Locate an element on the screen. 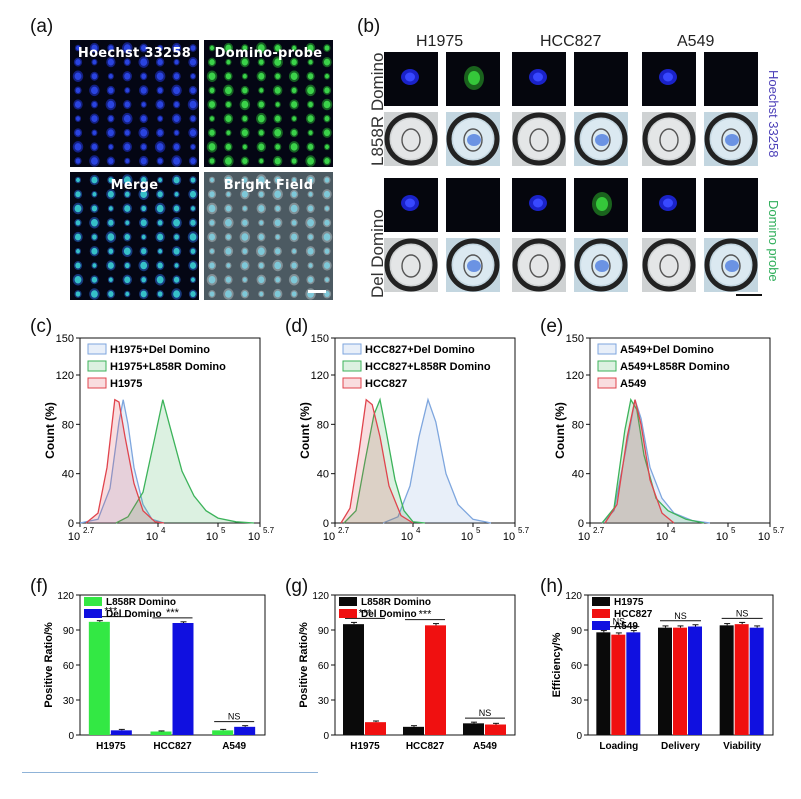 Image resolution: width=801 pixels, height=799 pixels. legend-entry: L858R Domino is located at coordinates (396, 602).